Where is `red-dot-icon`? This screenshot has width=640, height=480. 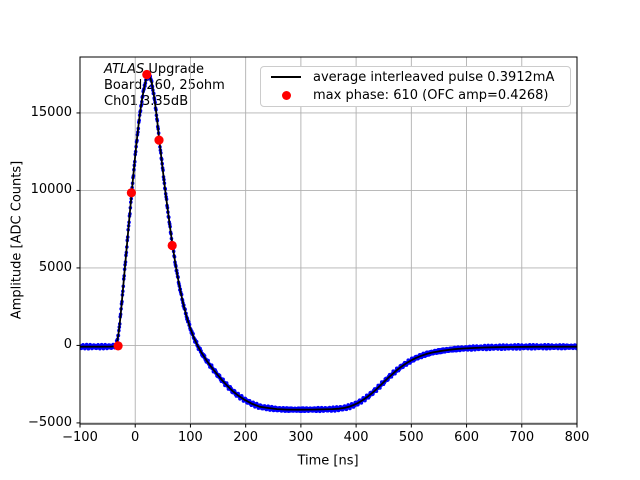 red-dot-icon is located at coordinates (286, 96).